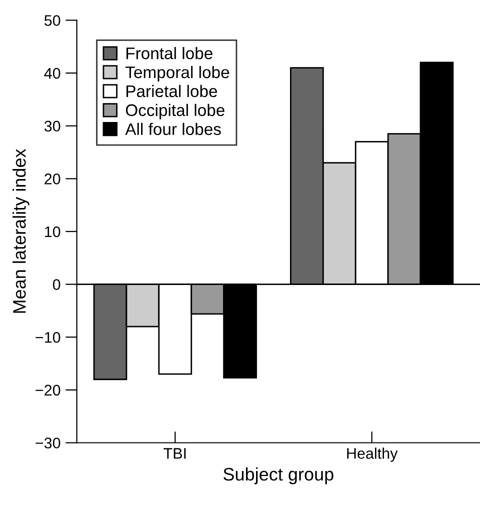 The image size is (480, 506). I want to click on y-tick-label: 40, so click(52, 73).